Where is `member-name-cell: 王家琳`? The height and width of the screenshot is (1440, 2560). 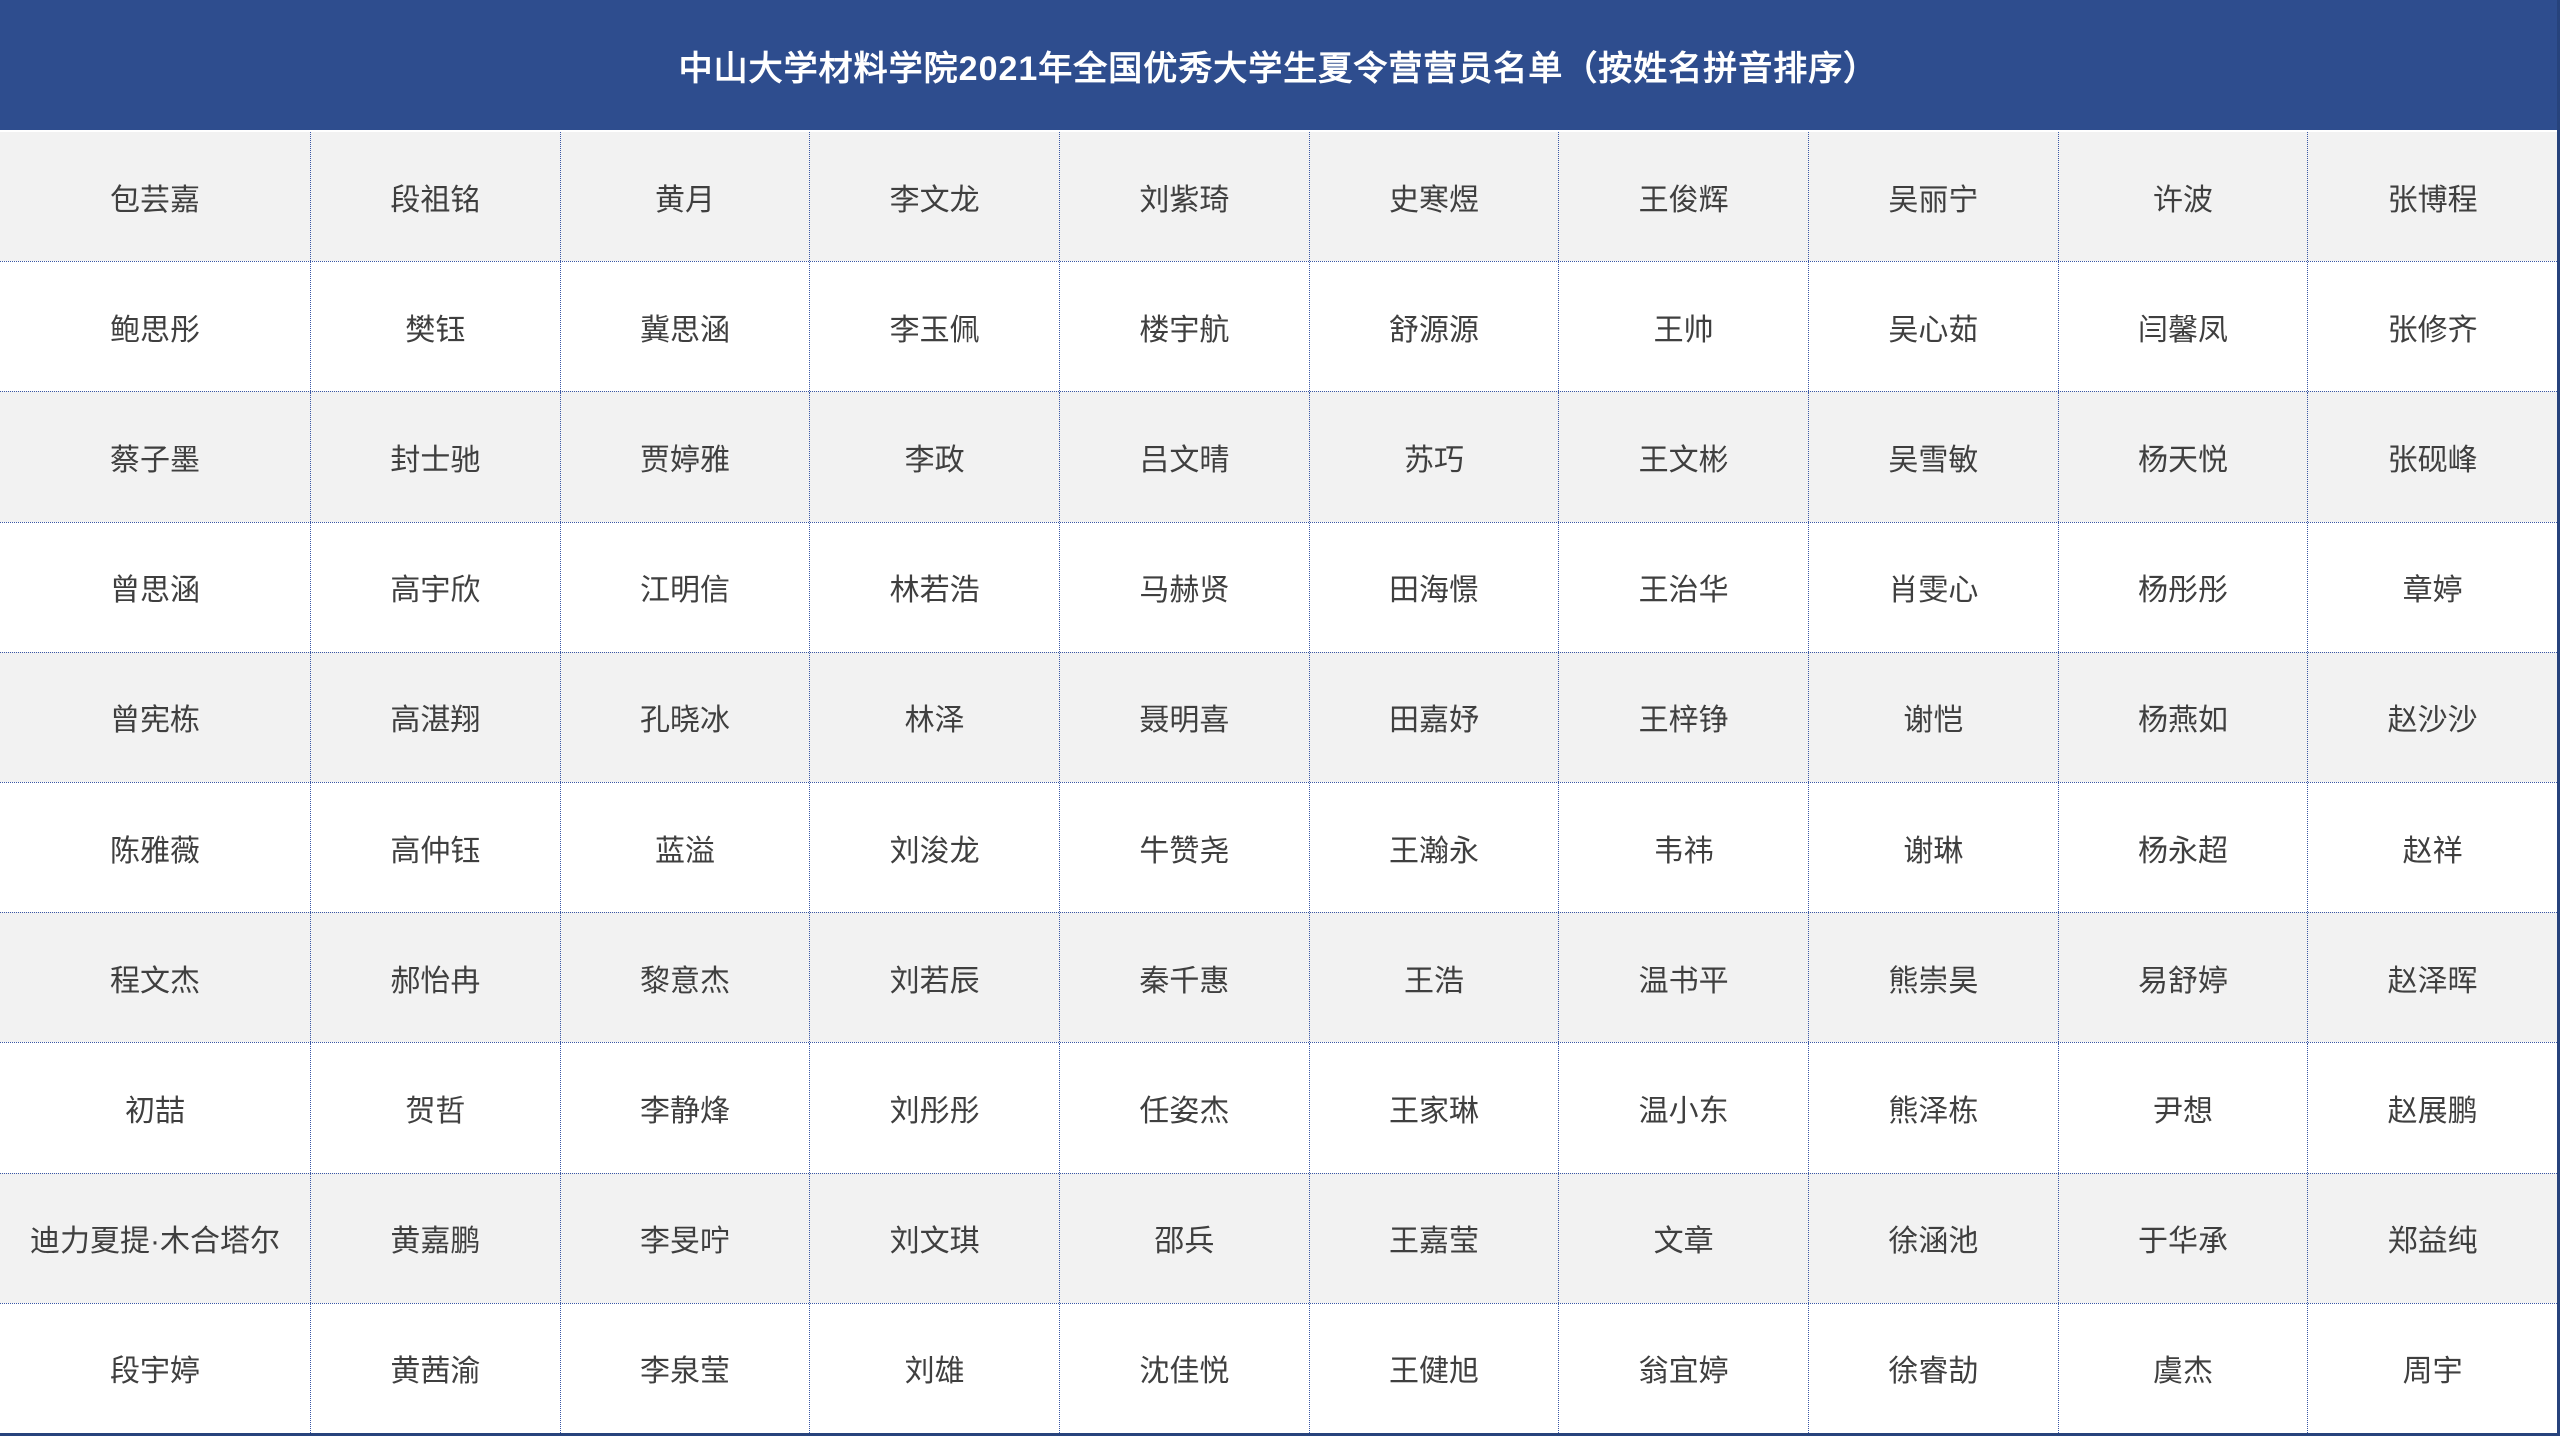 member-name-cell: 王家琳 is located at coordinates (1433, 1108).